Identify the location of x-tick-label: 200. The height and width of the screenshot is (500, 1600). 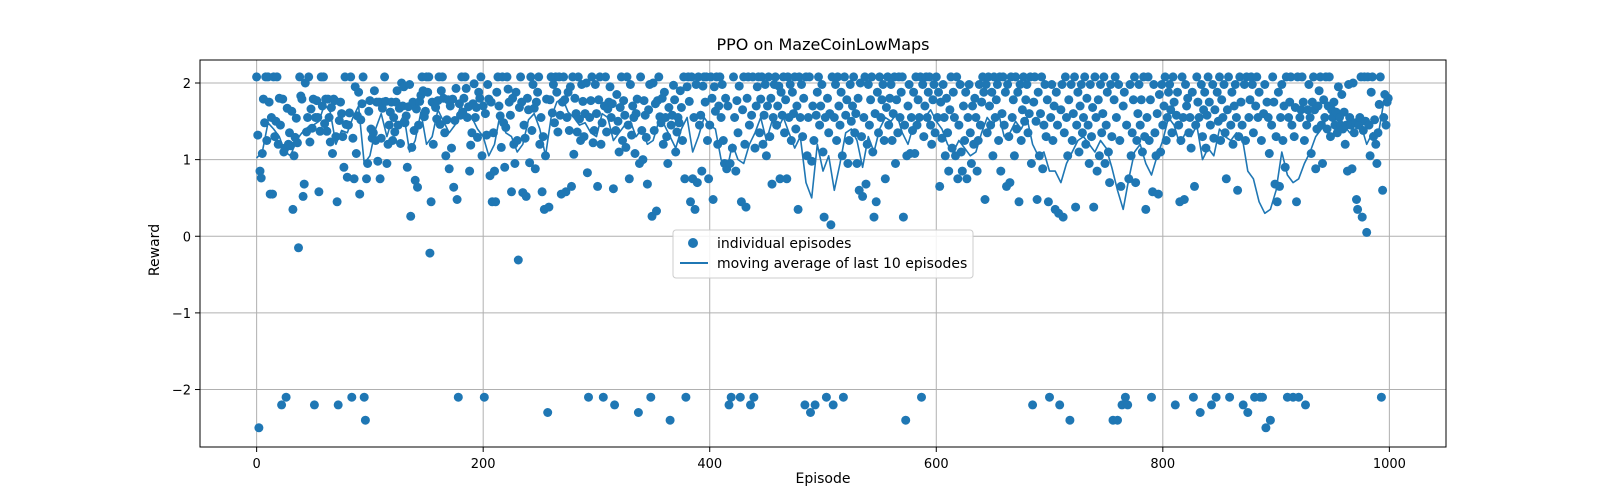
(483, 464).